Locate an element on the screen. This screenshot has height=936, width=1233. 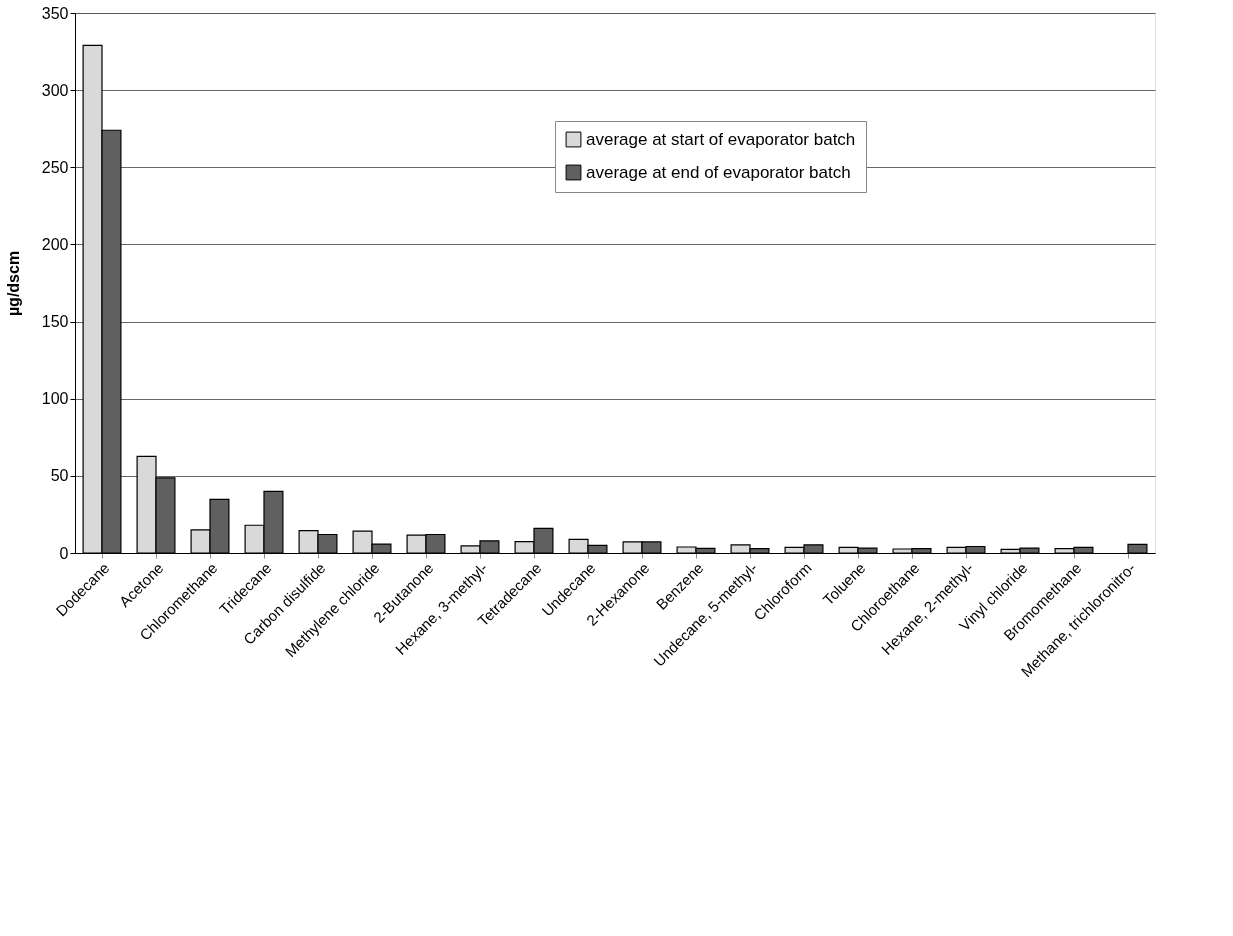
legend-label: average at end of evaporator batch is located at coordinates (718, 172).